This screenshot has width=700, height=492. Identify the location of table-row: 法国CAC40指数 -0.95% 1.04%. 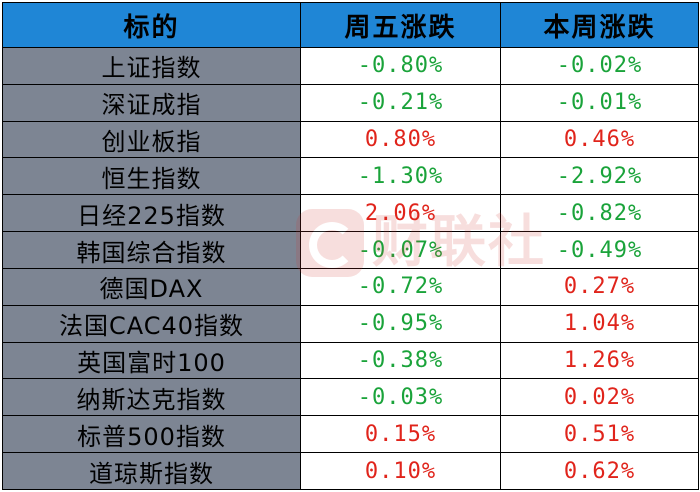
(350, 323).